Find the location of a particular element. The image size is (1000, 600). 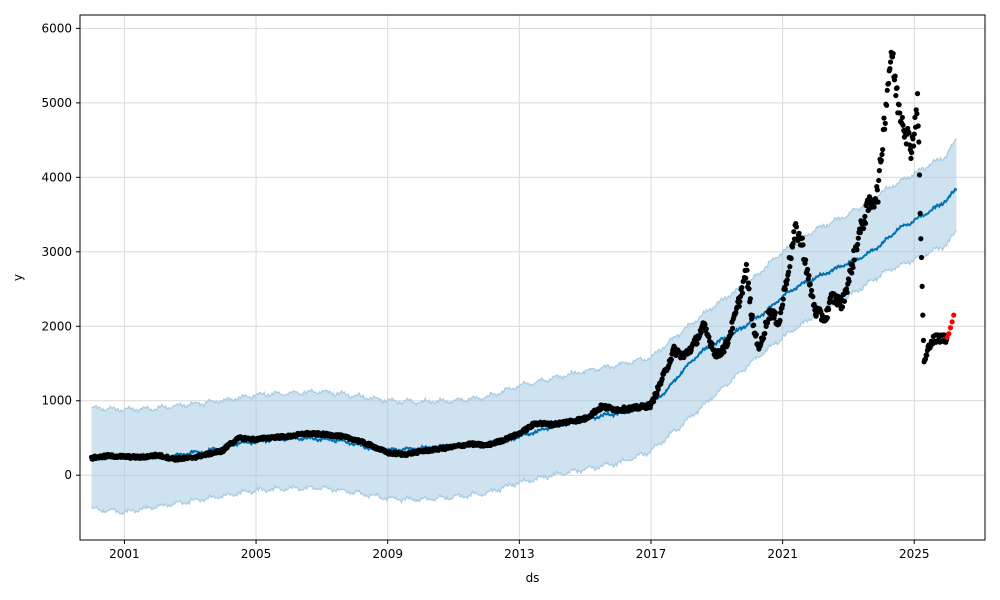

y-tick-label: 6000 is located at coordinates (56, 28).